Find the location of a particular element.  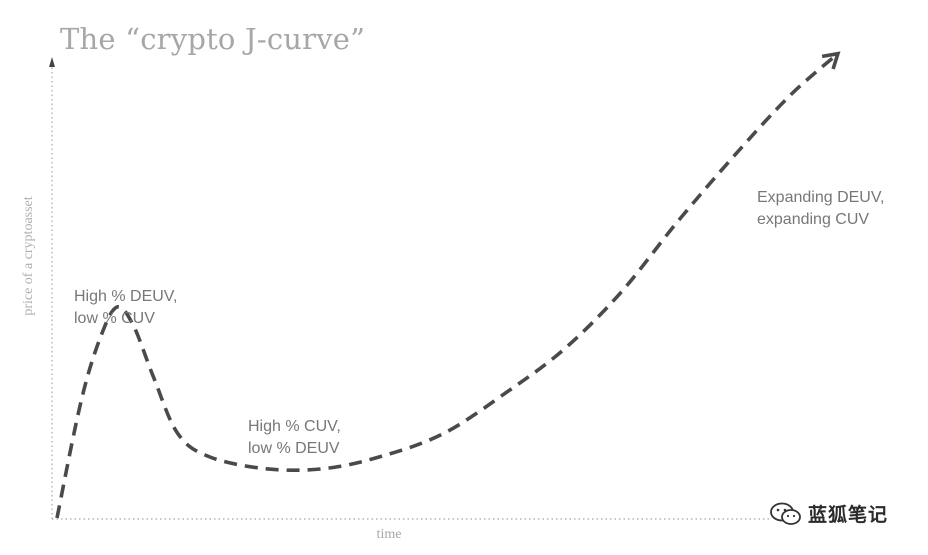

annotation-line: High % DEUV, is located at coordinates (126, 296).